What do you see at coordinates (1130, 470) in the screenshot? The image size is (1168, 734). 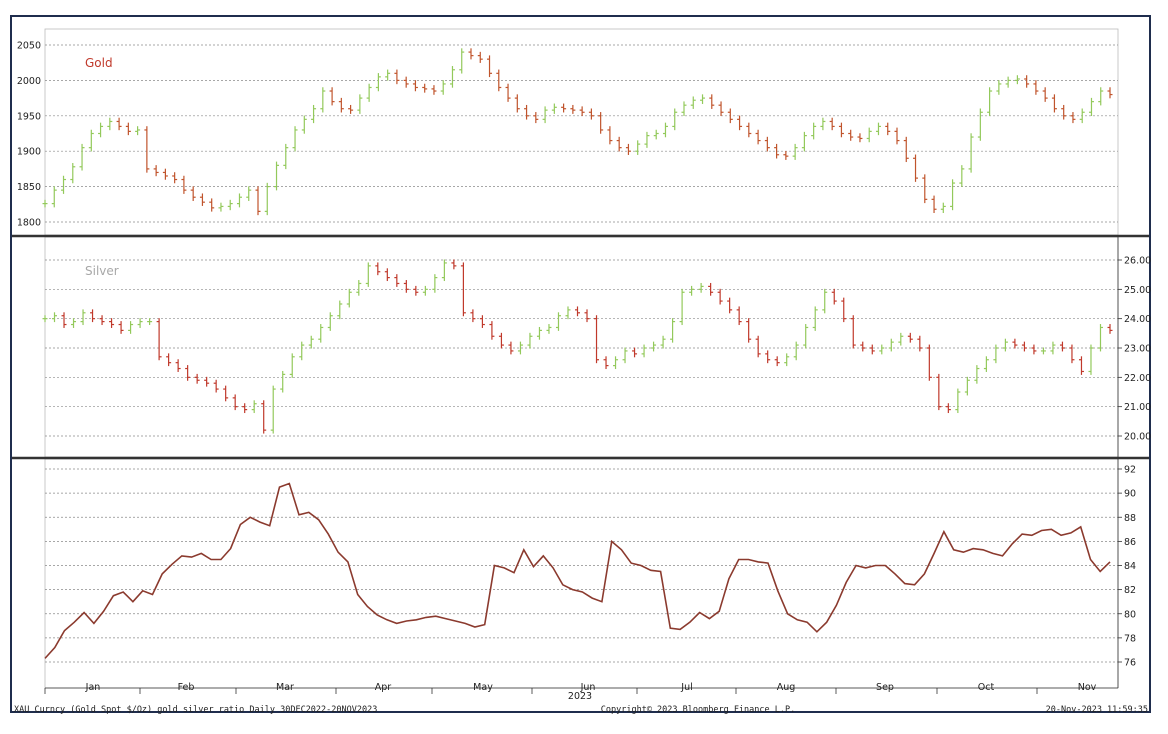 I see `y-tick-label: 92` at bounding box center [1130, 470].